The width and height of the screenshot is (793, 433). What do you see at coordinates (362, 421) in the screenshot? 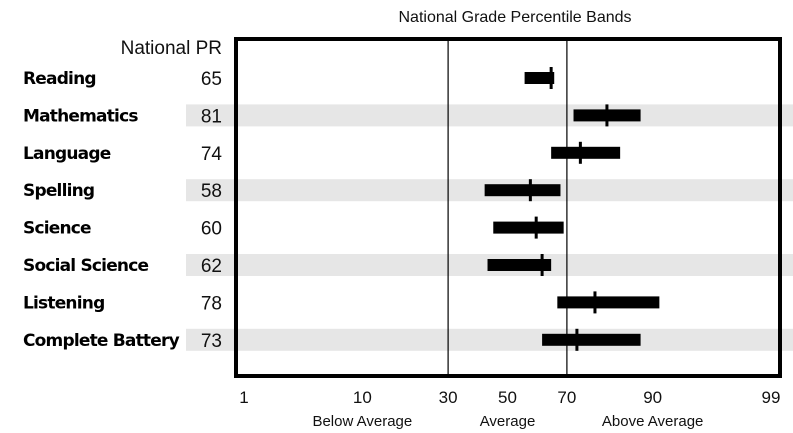
I see `zone-label: Below Average` at bounding box center [362, 421].